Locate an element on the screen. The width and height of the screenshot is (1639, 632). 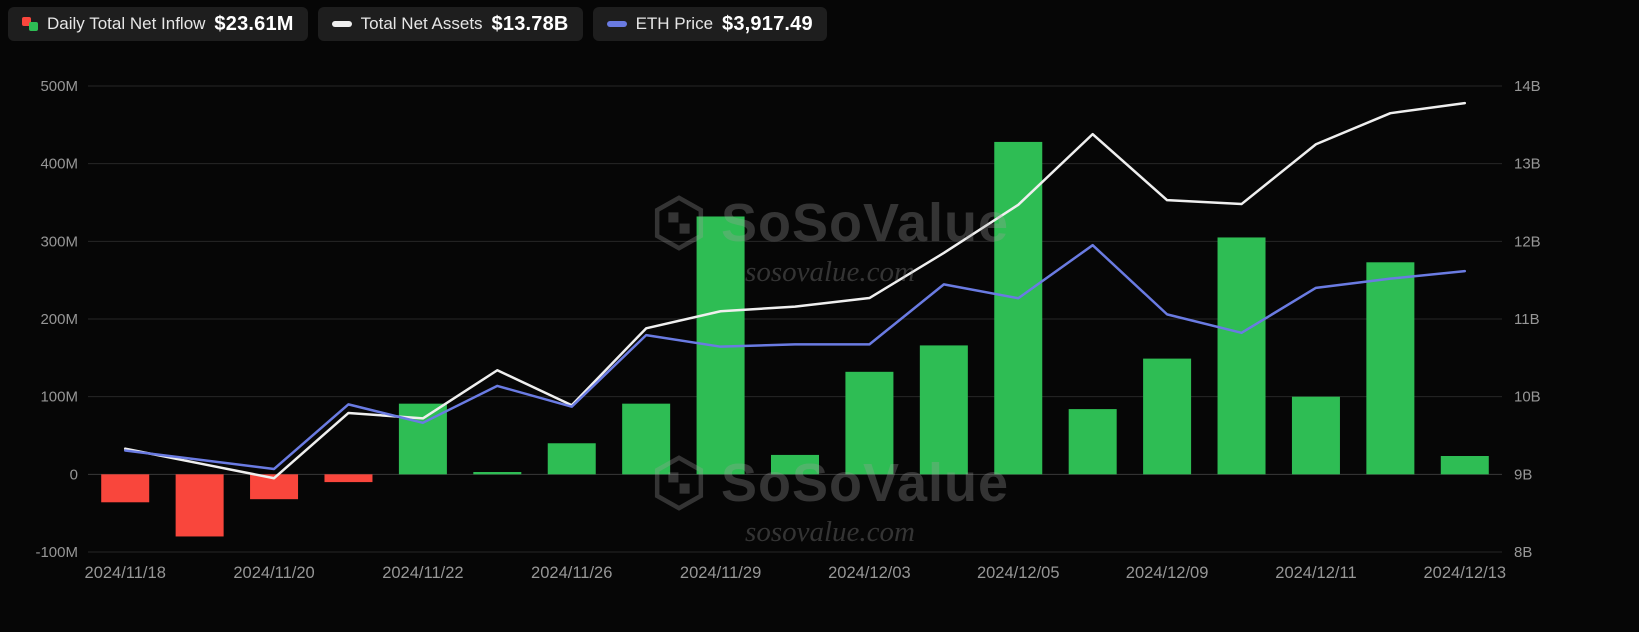
x-axis-date-label: 2024/11/29 is located at coordinates (720, 573).